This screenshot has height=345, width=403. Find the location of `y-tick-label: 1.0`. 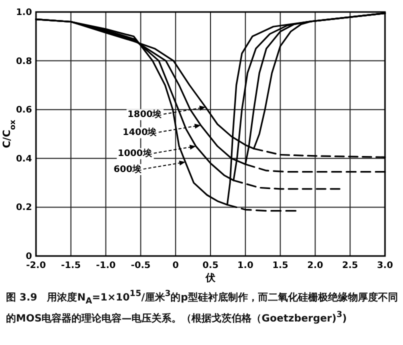

y-tick-label: 1.0 is located at coordinates (24, 13).